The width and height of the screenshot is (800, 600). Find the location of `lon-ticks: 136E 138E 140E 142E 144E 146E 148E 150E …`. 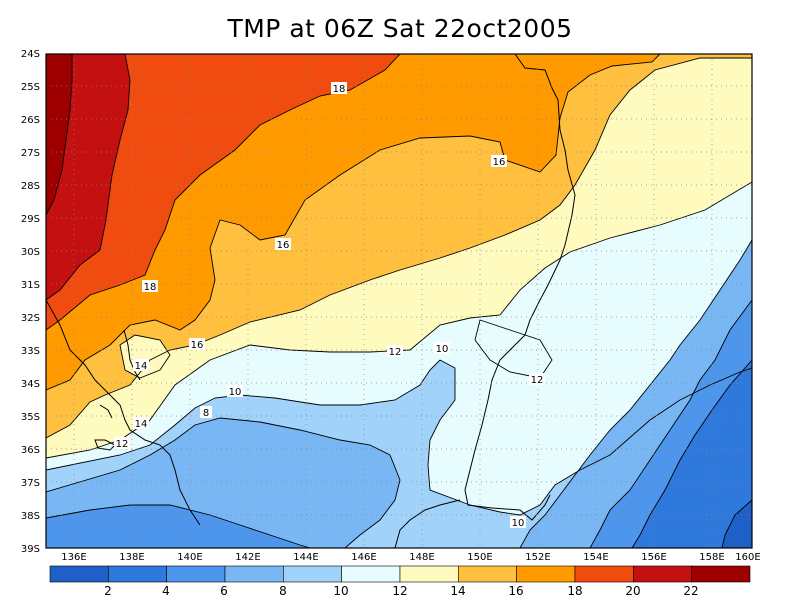

lon-ticks: 136E 138E 140E 142E 144E 146E 148E 150E … is located at coordinates (410, 557).